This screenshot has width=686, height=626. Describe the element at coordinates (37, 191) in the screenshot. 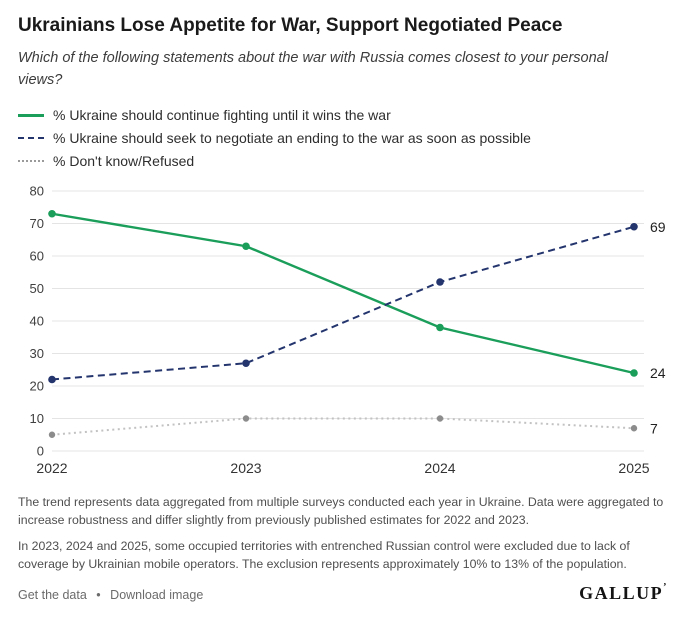

I see `svg-text: 80` at that location.